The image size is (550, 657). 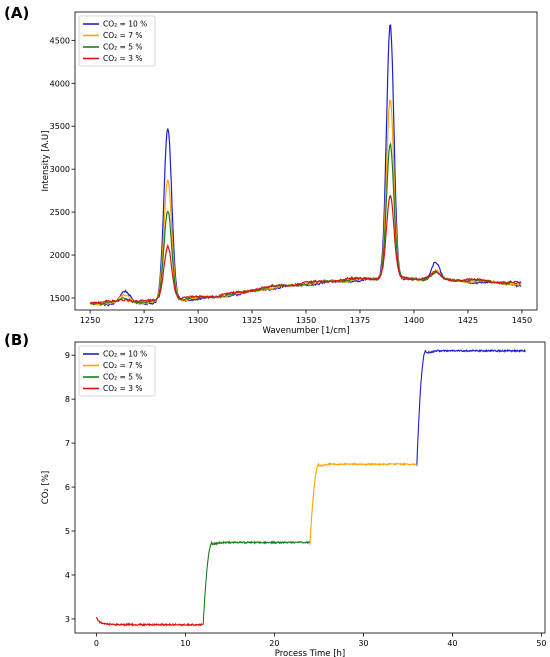 I want to click on x-tick-label: 10, so click(x=185, y=643).